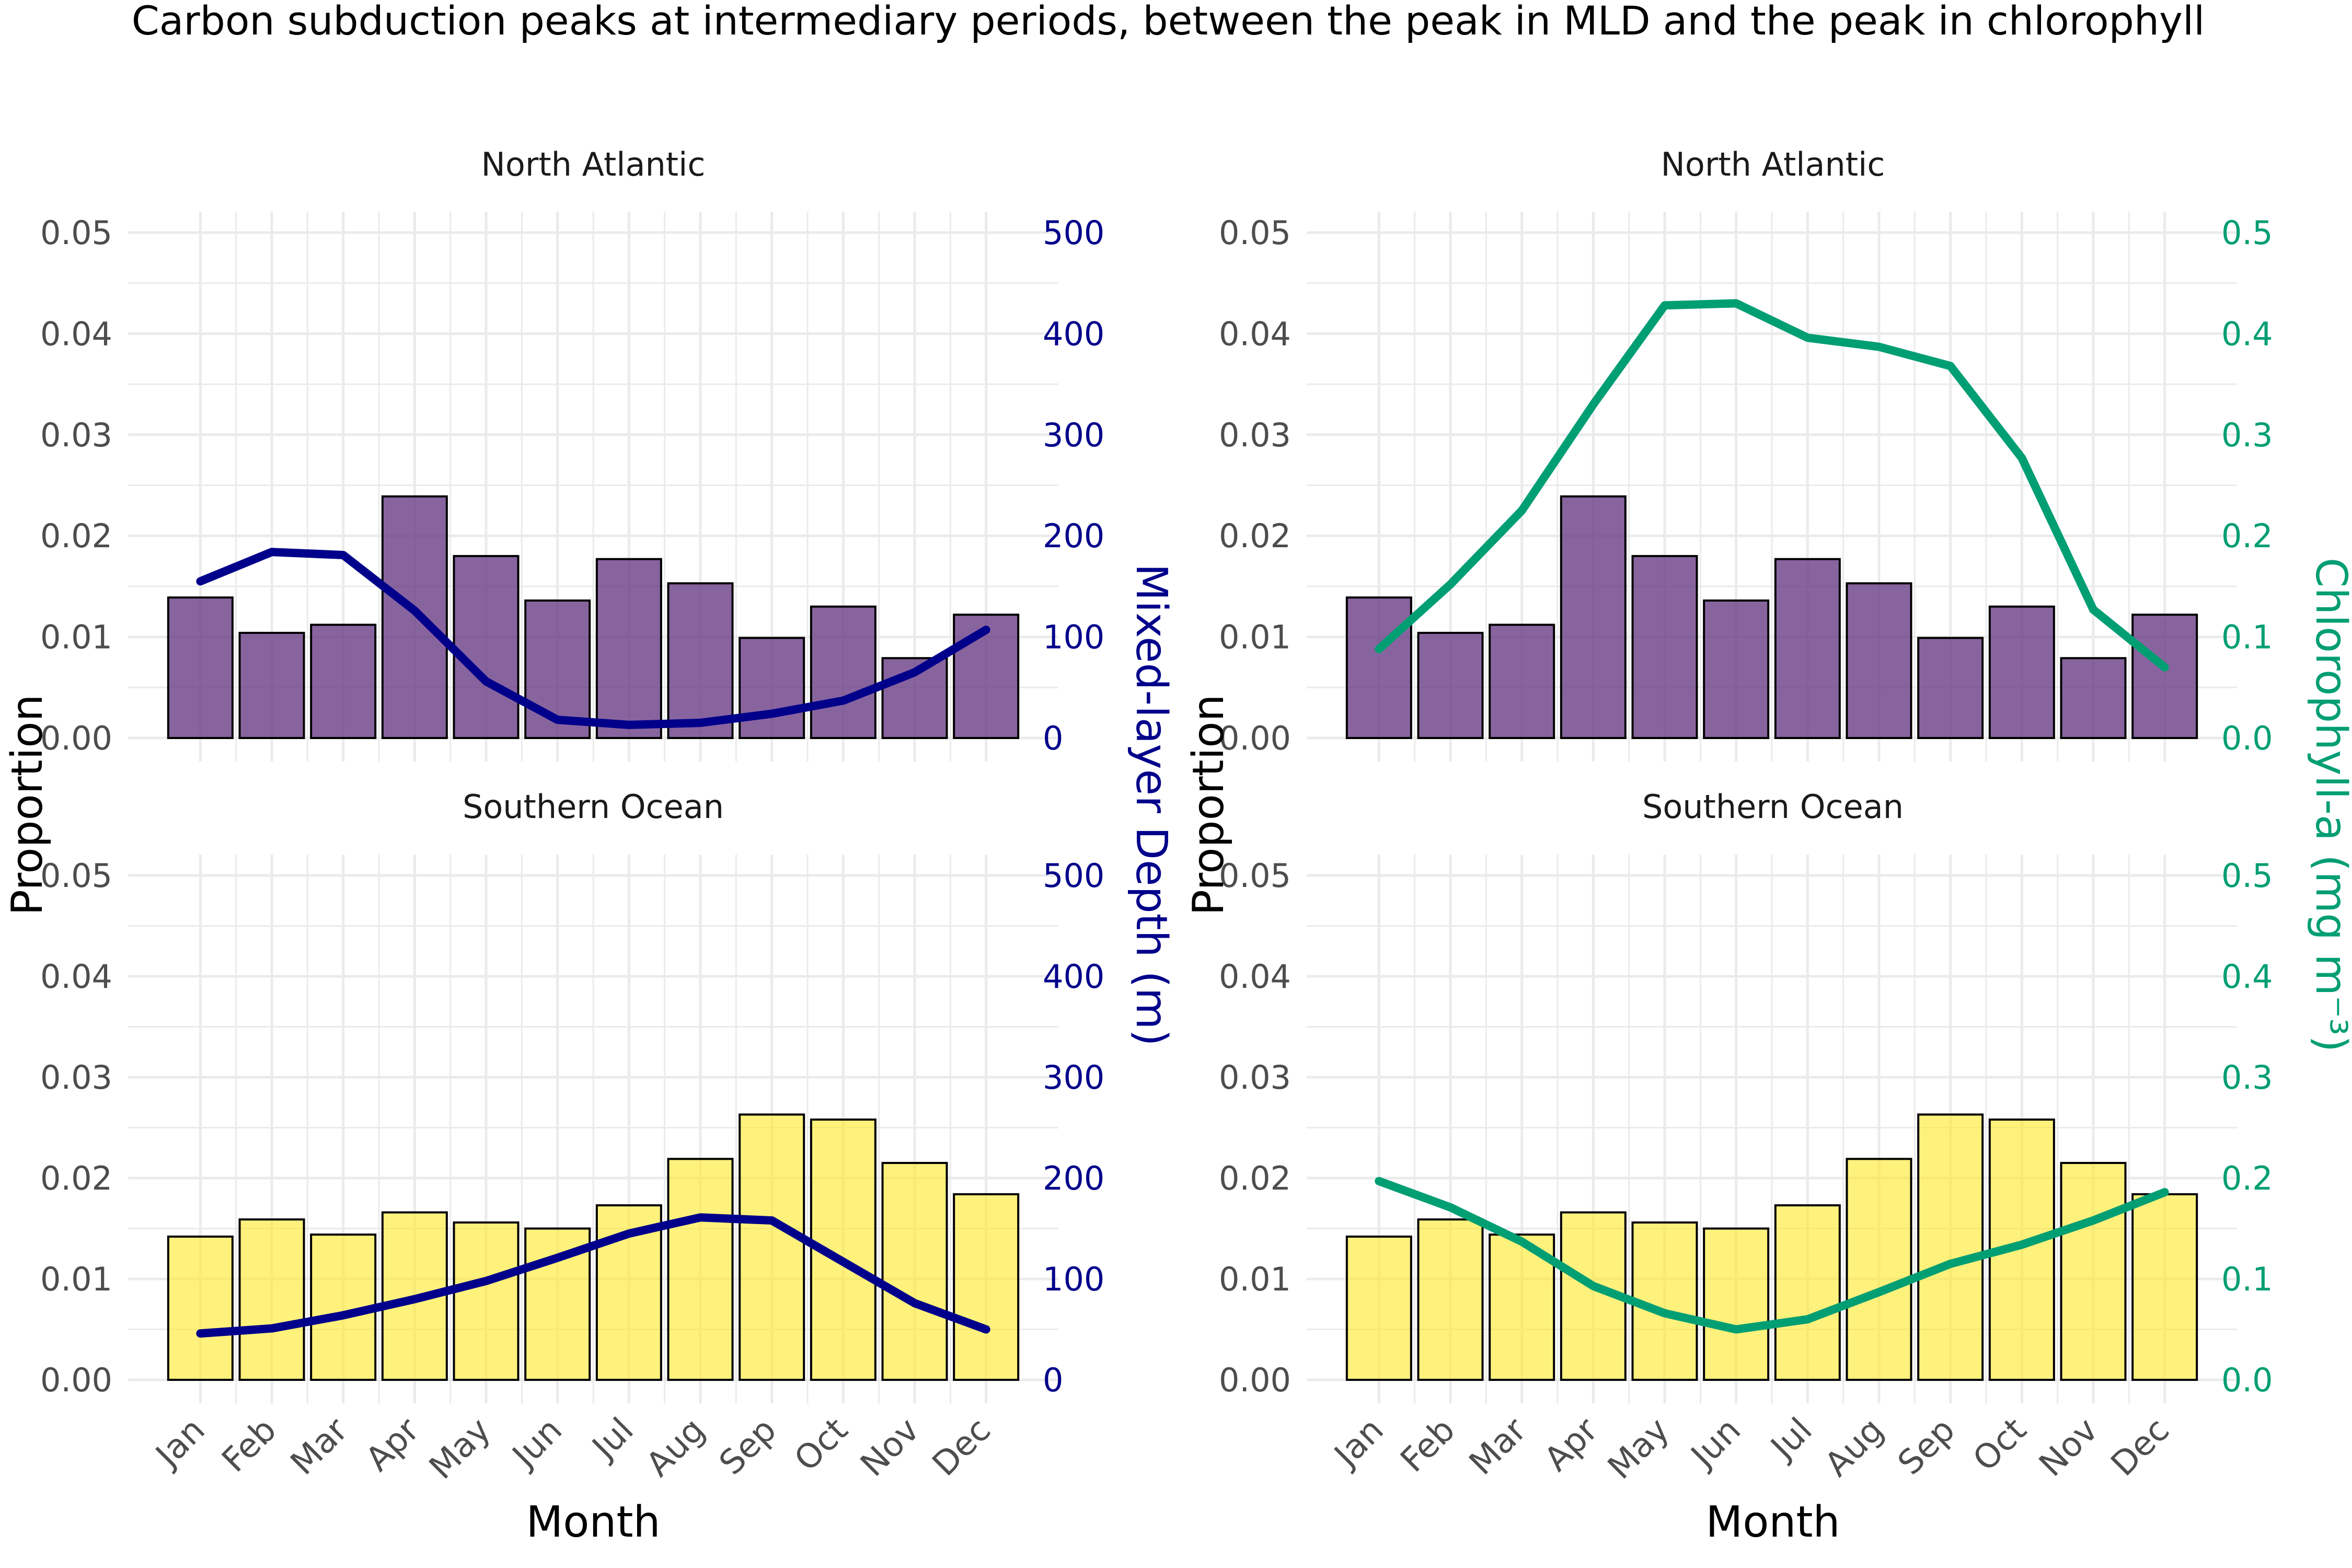 This screenshot has width=2352, height=1568. What do you see at coordinates (2329, 805) in the screenshot?
I see `secondary-y-axis-label: Chlorophyll-a (mg m⁻³)` at bounding box center [2329, 805].